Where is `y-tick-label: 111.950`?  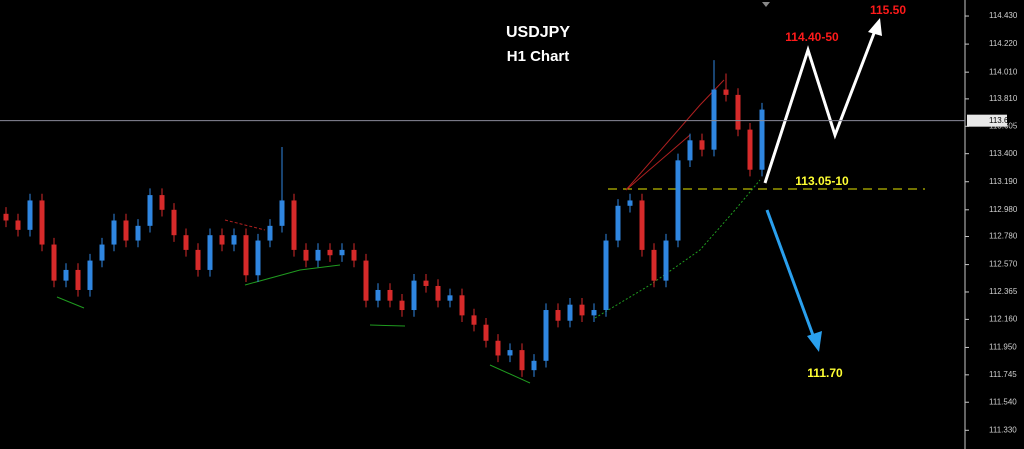 y-tick-label: 111.950 is located at coordinates (1003, 347).